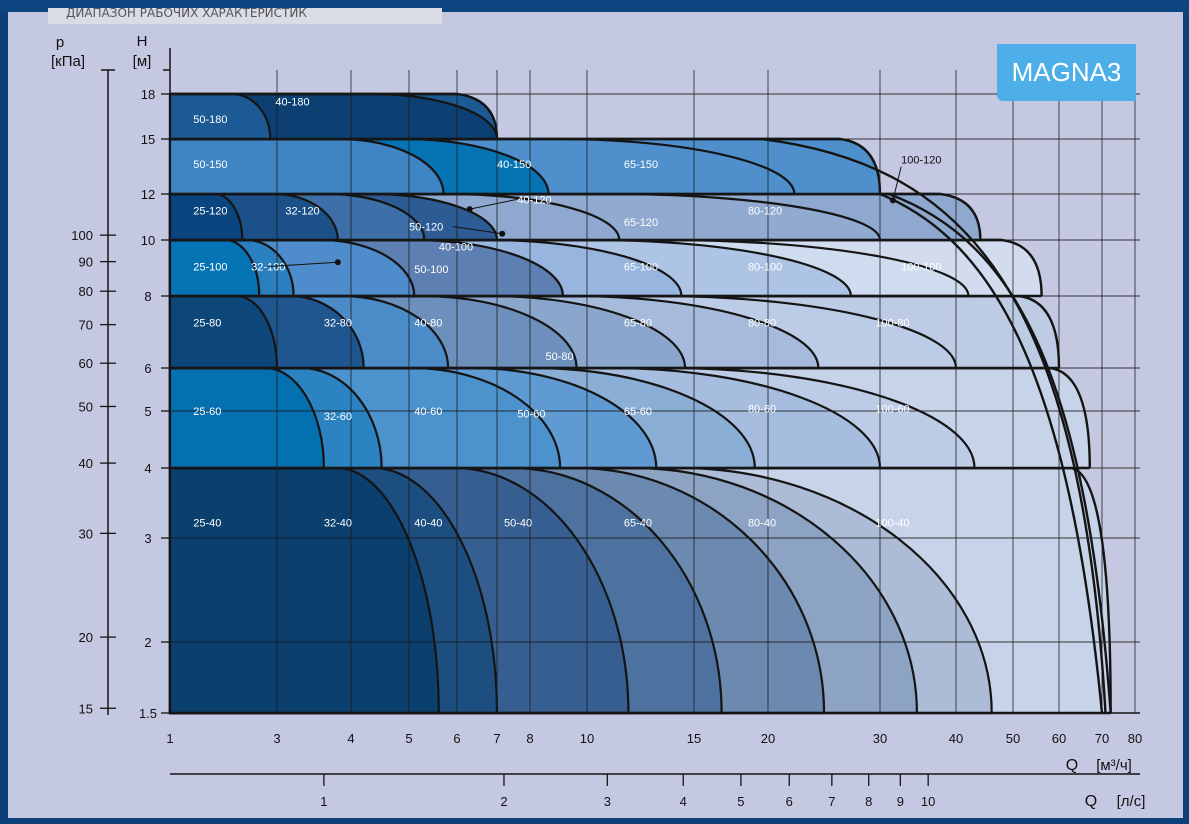 The height and width of the screenshot is (824, 1189). I want to click on series-label: 40-150, so click(514, 165).